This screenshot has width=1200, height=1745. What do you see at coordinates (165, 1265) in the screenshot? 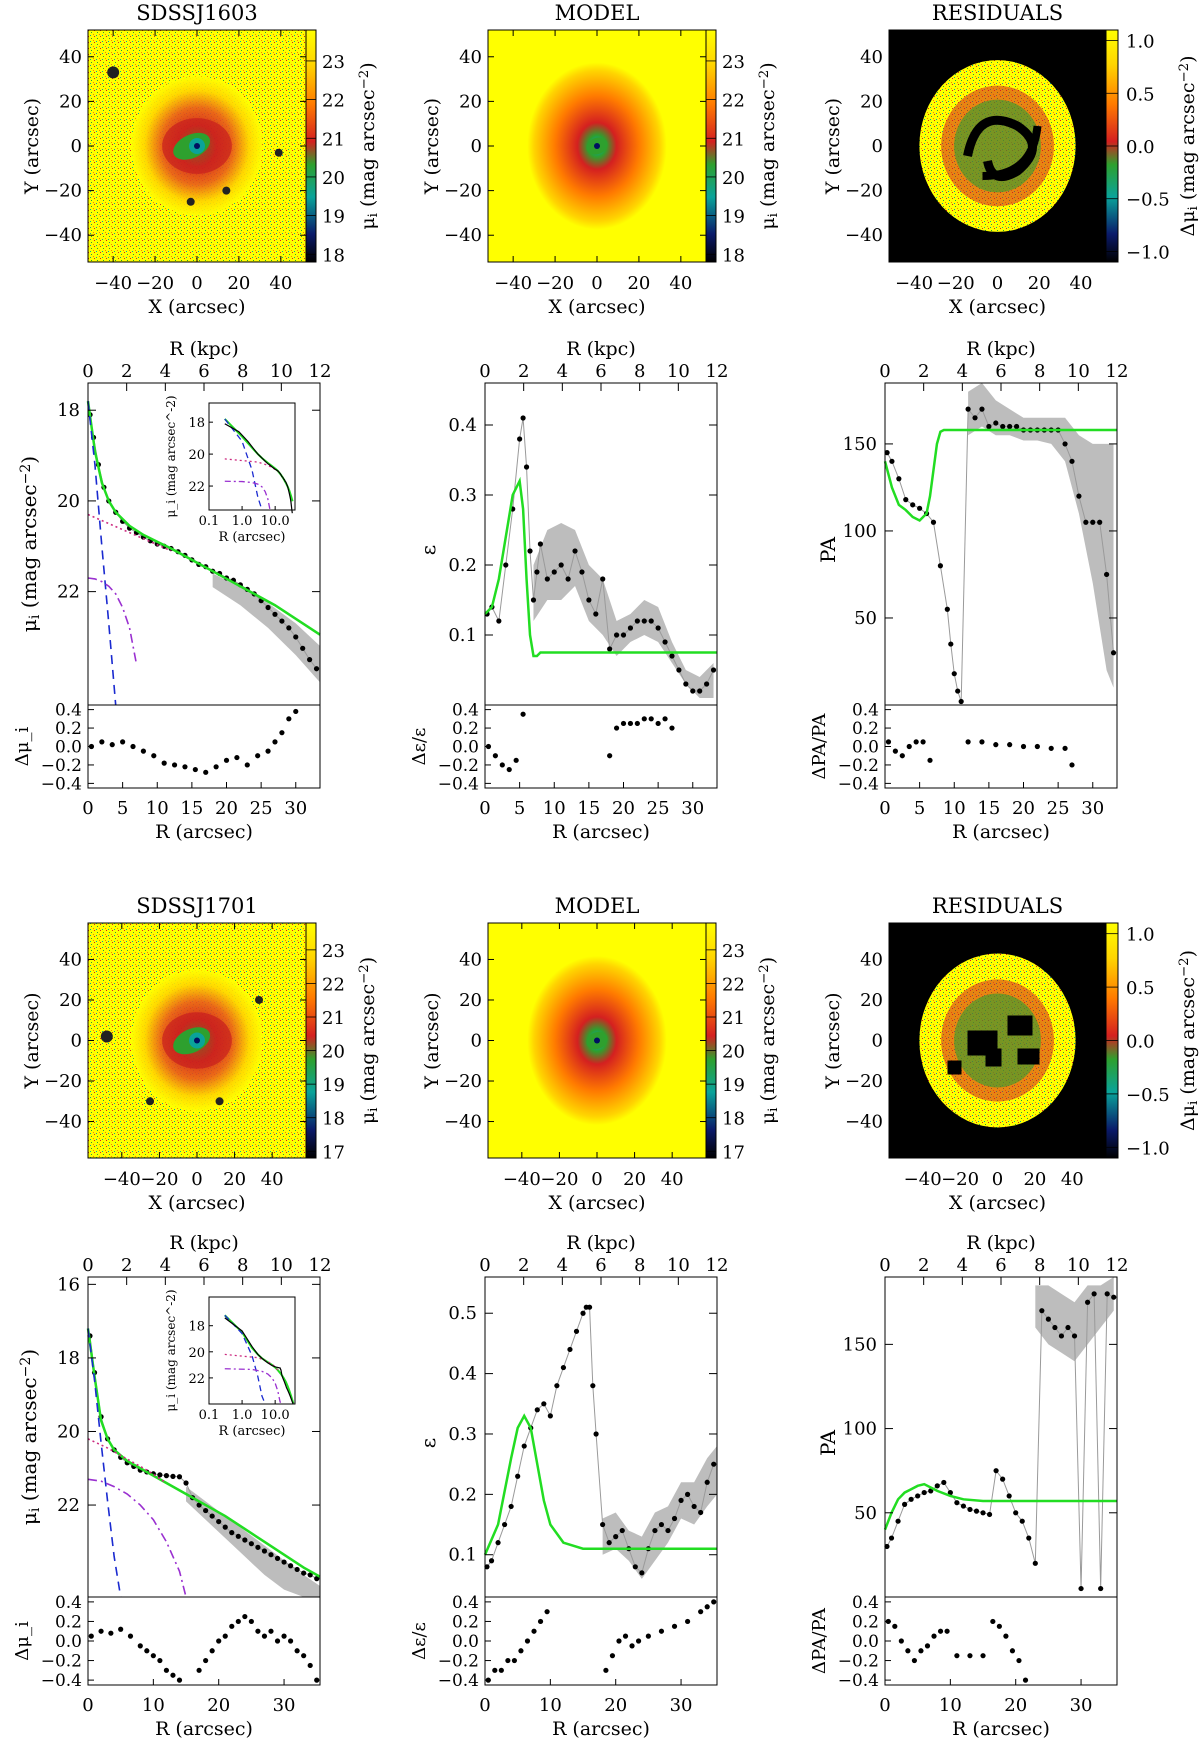
I see `kpc-tick-label: 4` at bounding box center [165, 1265].